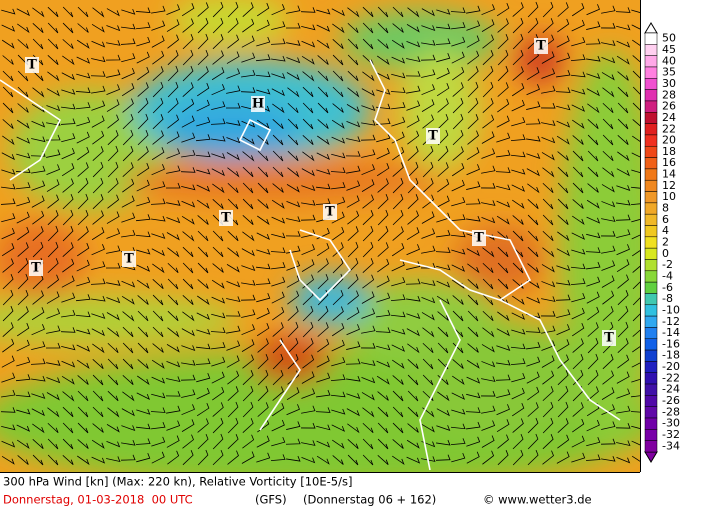 This screenshot has height=517, width=704. Describe the element at coordinates (609, 338) in the screenshot. I see `pressure-label: T` at that location.